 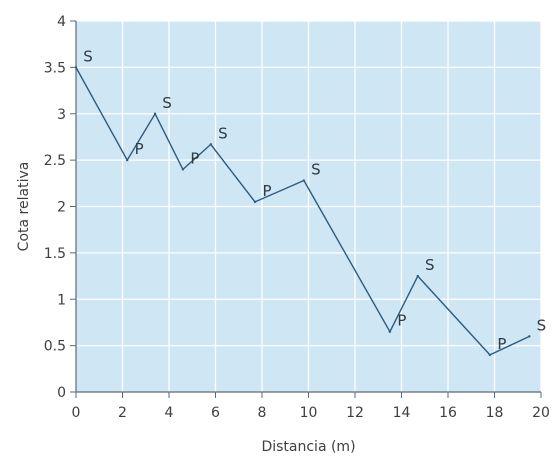 I want to click on y-tick-label: 4, so click(x=61, y=22).